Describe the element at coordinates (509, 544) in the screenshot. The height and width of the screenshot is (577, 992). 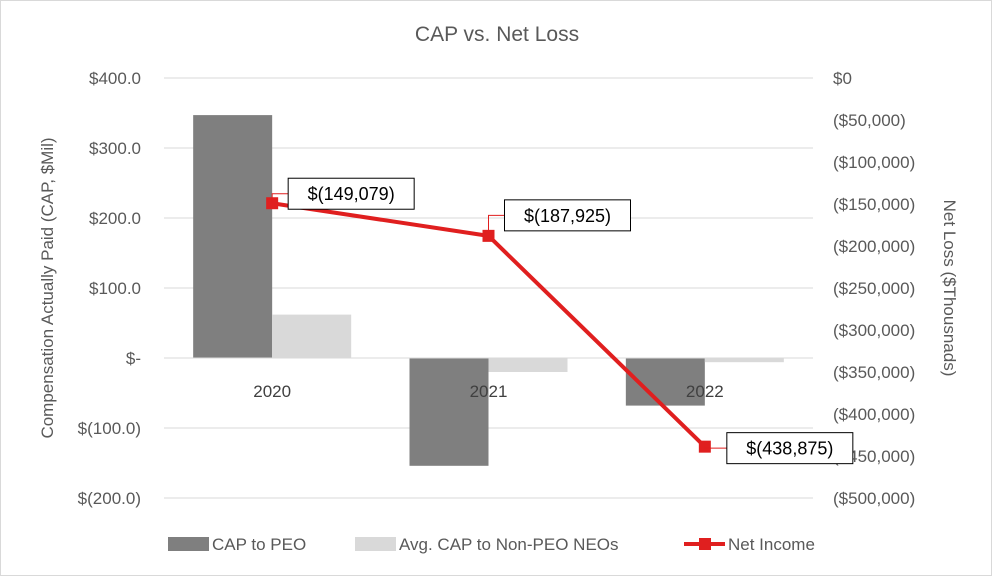
I see `legend-label: Avg. CAP to Non-PEO NEOs` at that location.